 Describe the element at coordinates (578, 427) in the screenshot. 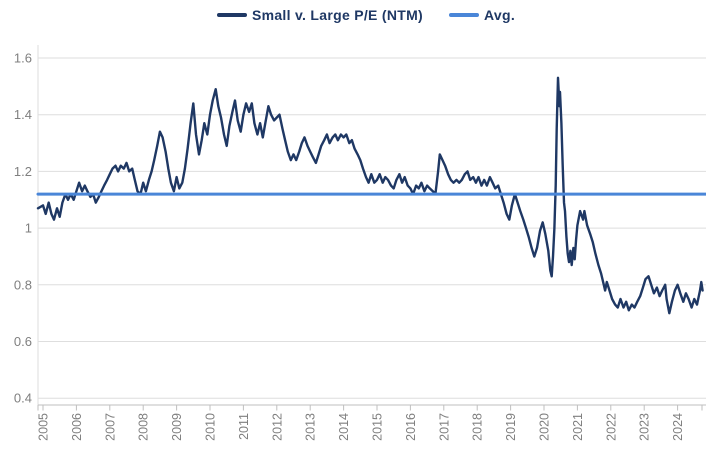

I see `x-axis-label: 2021` at that location.